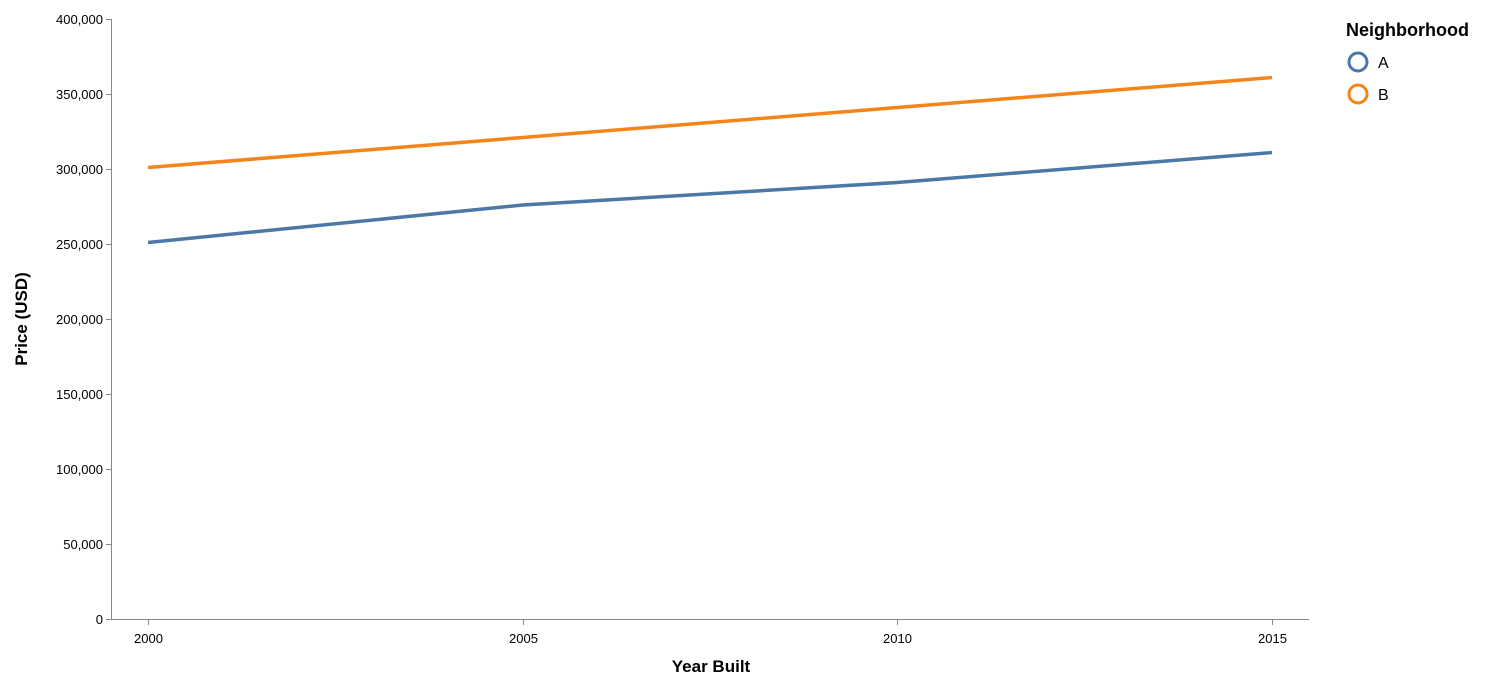 Image resolution: width=1508 pixels, height=686 pixels. I want to click on x-tick-label: 2015, so click(1272, 638).